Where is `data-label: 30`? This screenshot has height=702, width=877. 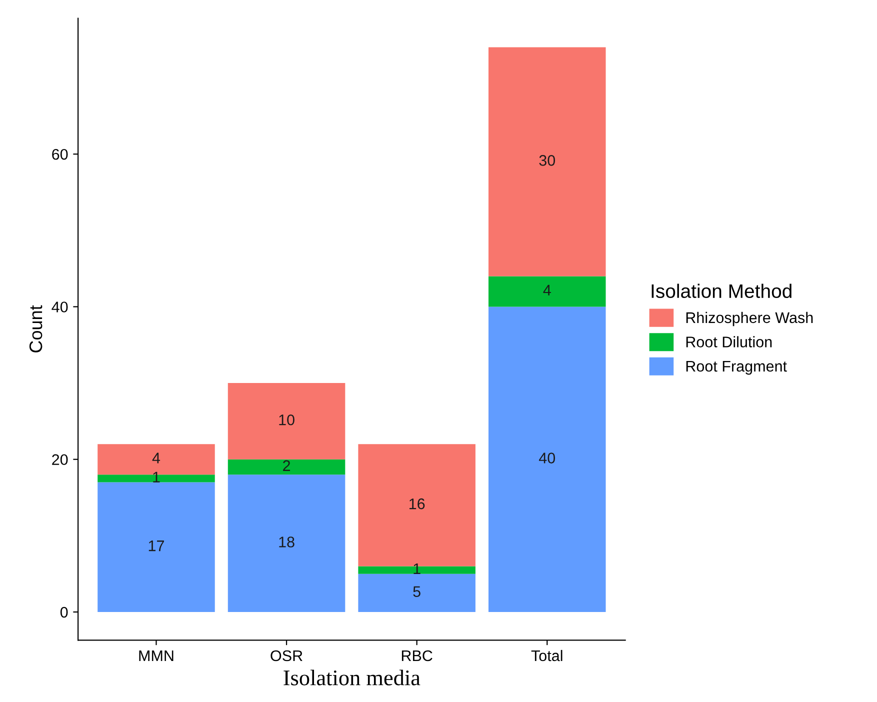
data-label: 30 is located at coordinates (547, 160).